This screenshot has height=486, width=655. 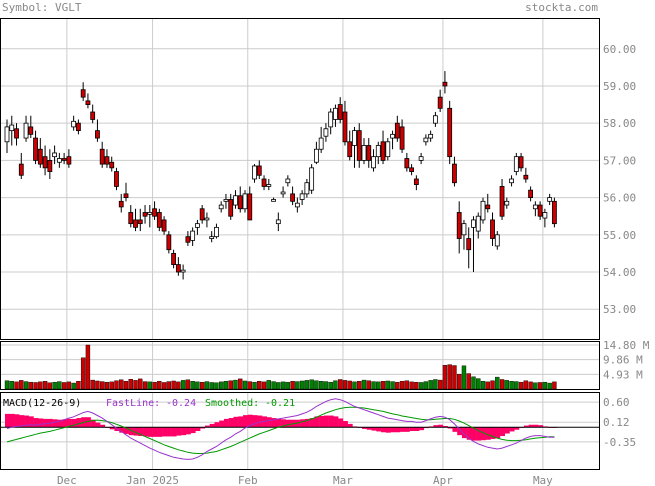 What do you see at coordinates (623, 360) in the screenshot?
I see `volume-tick-label: 9.86 M` at bounding box center [623, 360].